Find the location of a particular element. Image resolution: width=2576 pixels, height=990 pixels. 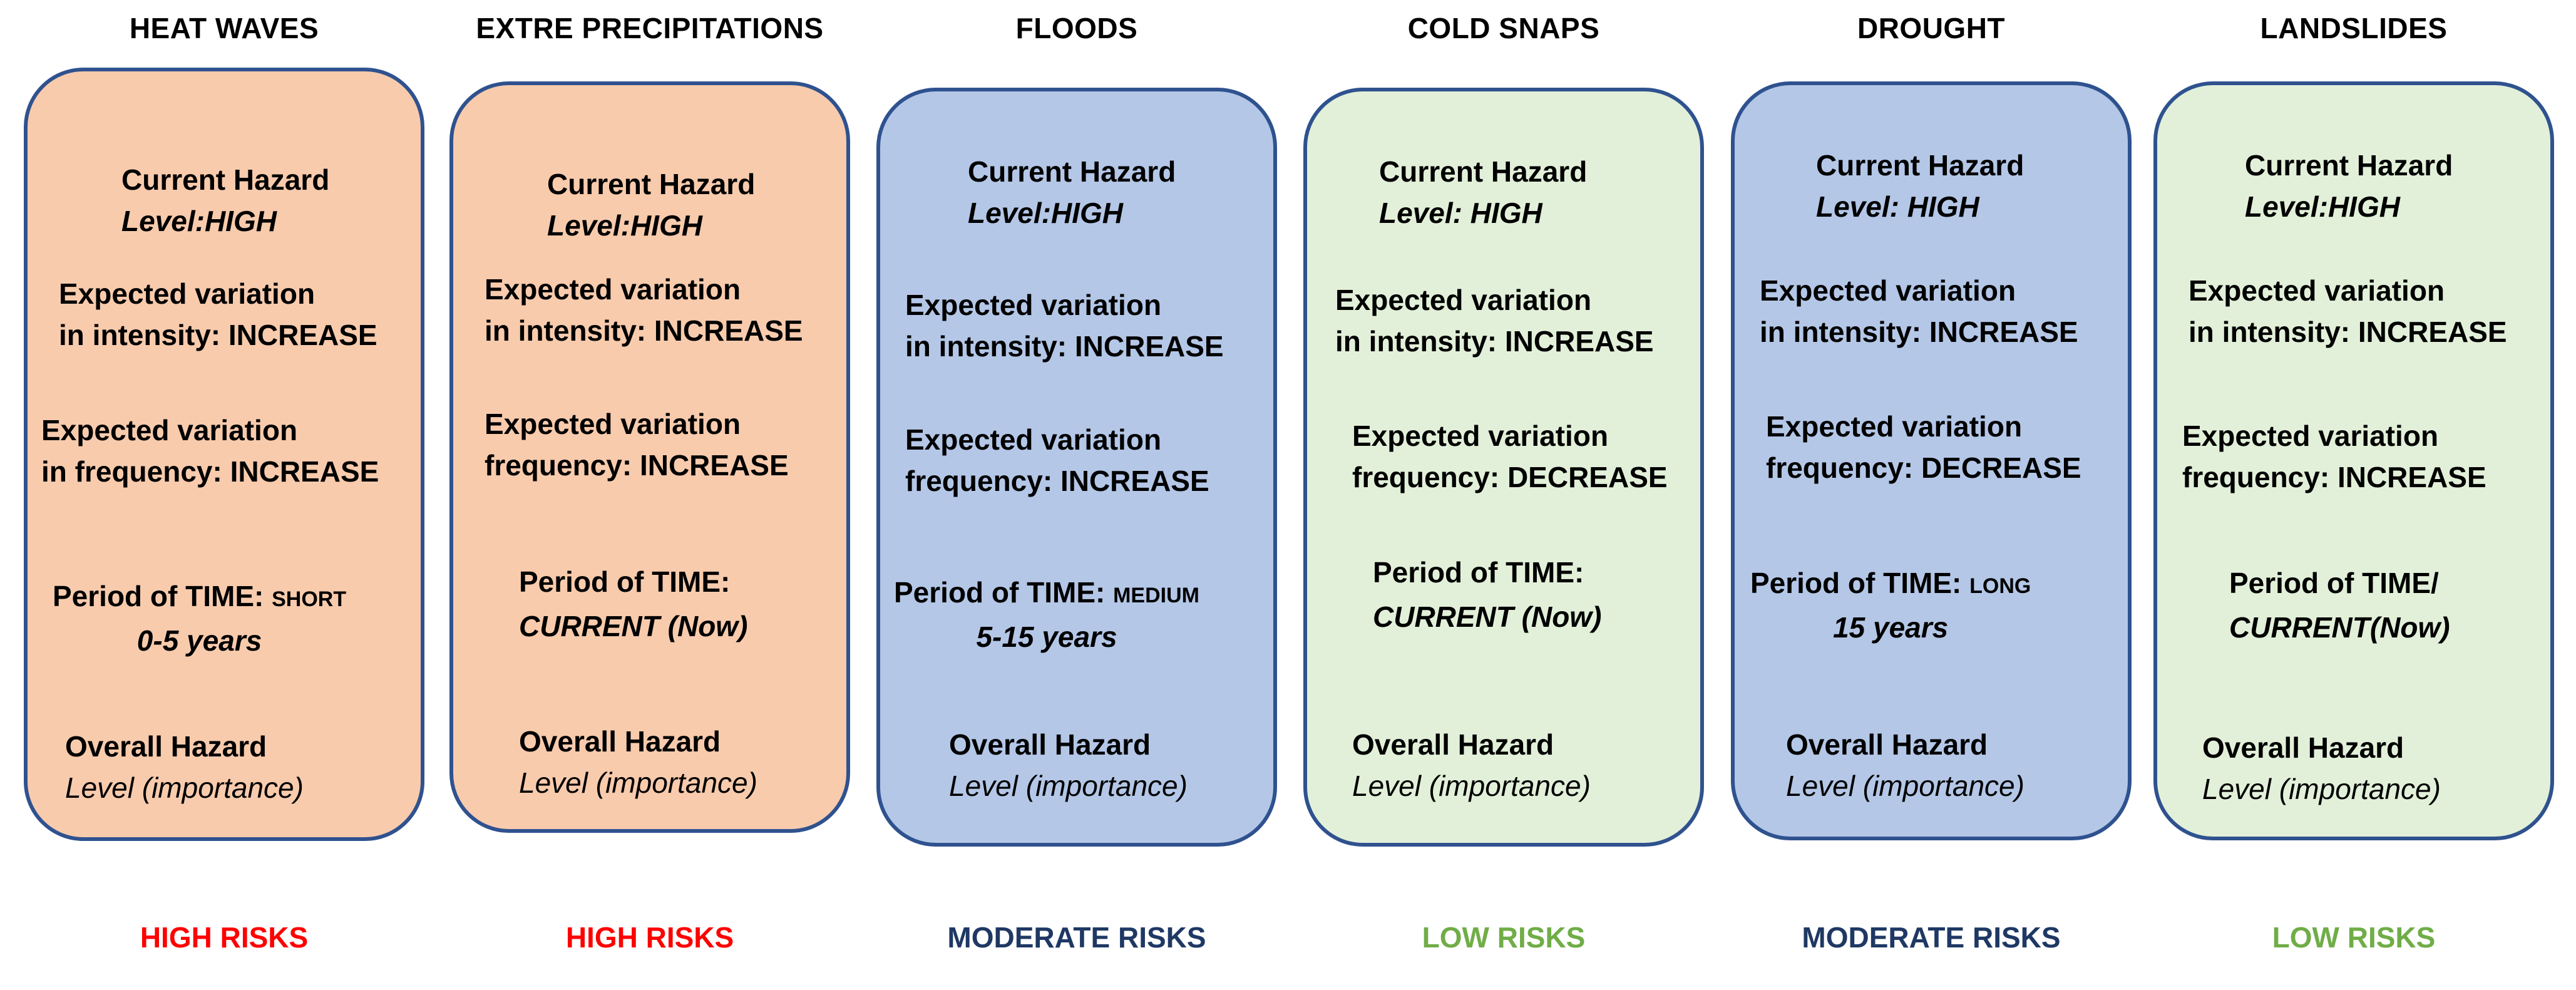

column-title: LANDSLIDES is located at coordinates (2354, 28).